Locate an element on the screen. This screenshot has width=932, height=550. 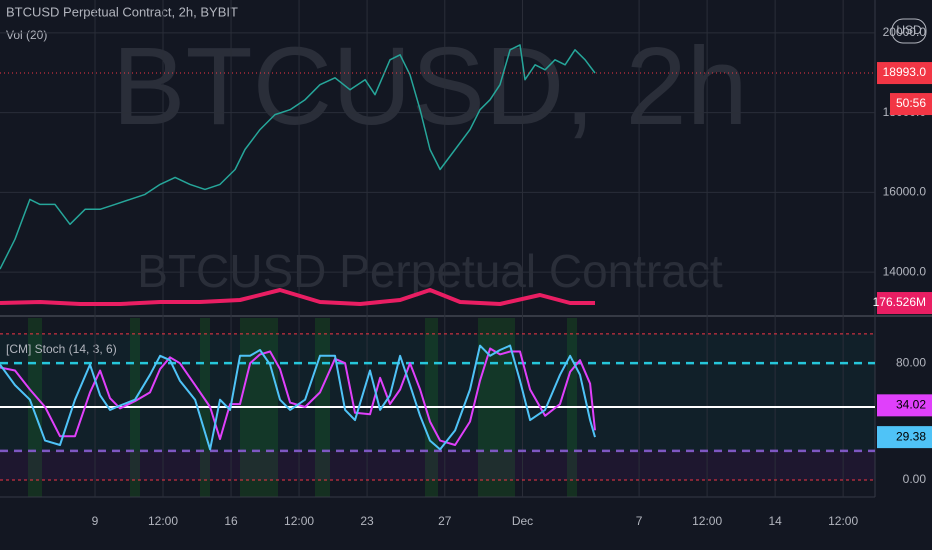
x-tick-label: 16 is located at coordinates (231, 521).